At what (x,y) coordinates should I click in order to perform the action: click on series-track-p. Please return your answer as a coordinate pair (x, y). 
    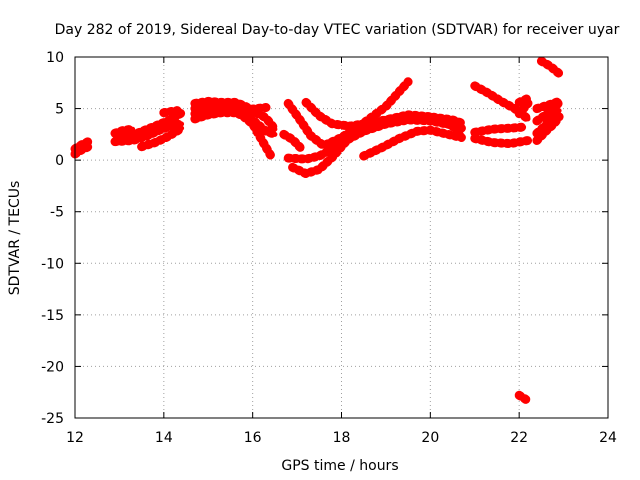
    Looking at the image, I should click on (383, 114).